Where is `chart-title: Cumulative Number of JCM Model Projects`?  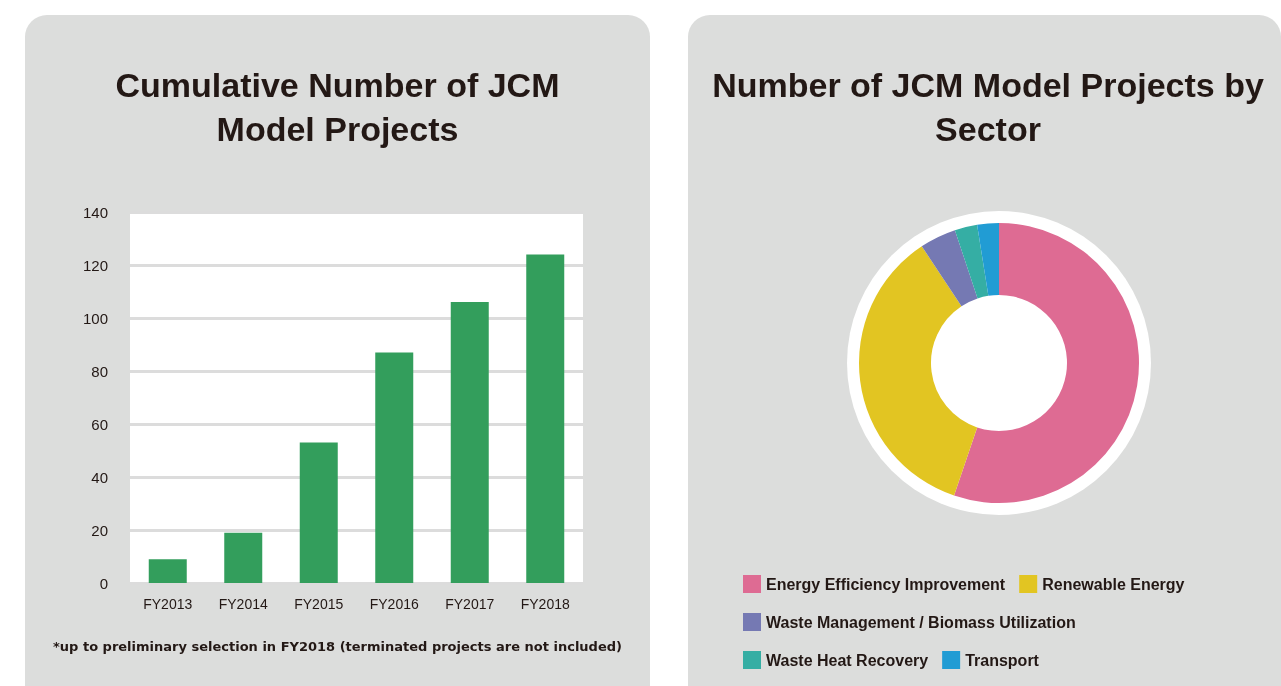 chart-title: Cumulative Number of JCM Model Projects is located at coordinates (337, 107).